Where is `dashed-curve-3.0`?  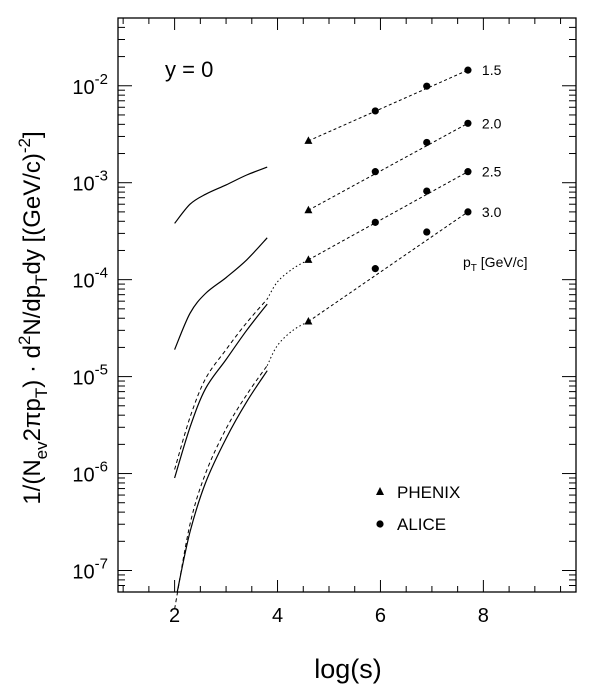
dashed-curve-3.0 is located at coordinates (221, 487).